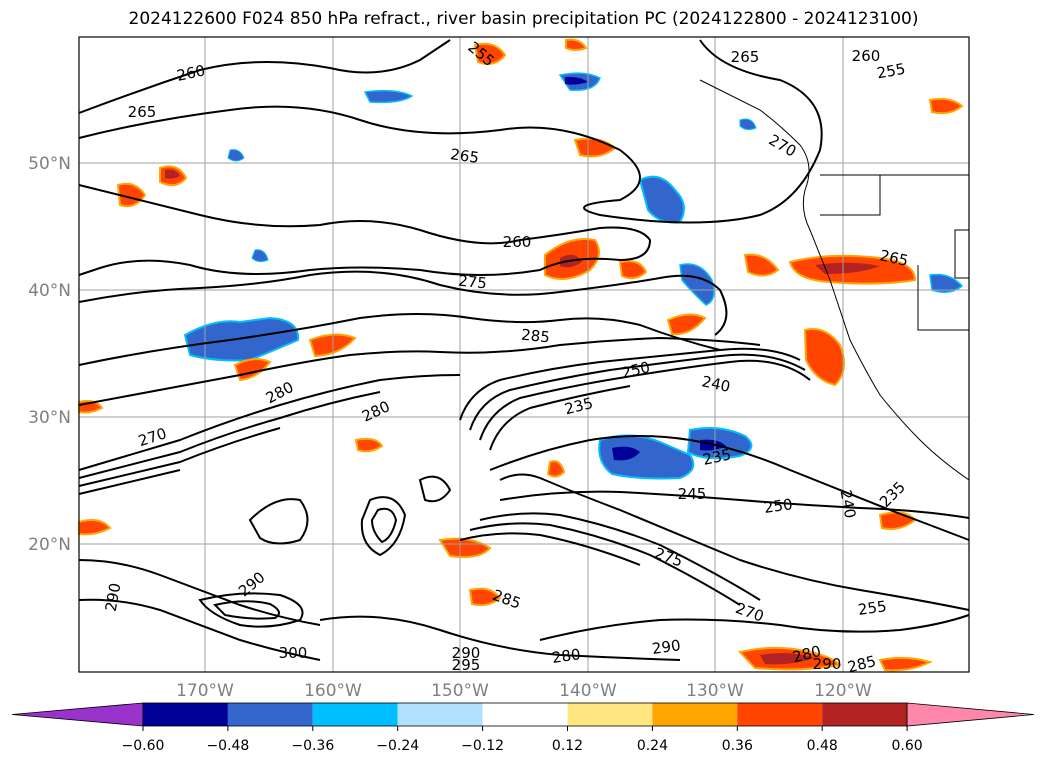 The image size is (1047, 765). I want to click on lon-label-140w: 140°W, so click(588, 691).